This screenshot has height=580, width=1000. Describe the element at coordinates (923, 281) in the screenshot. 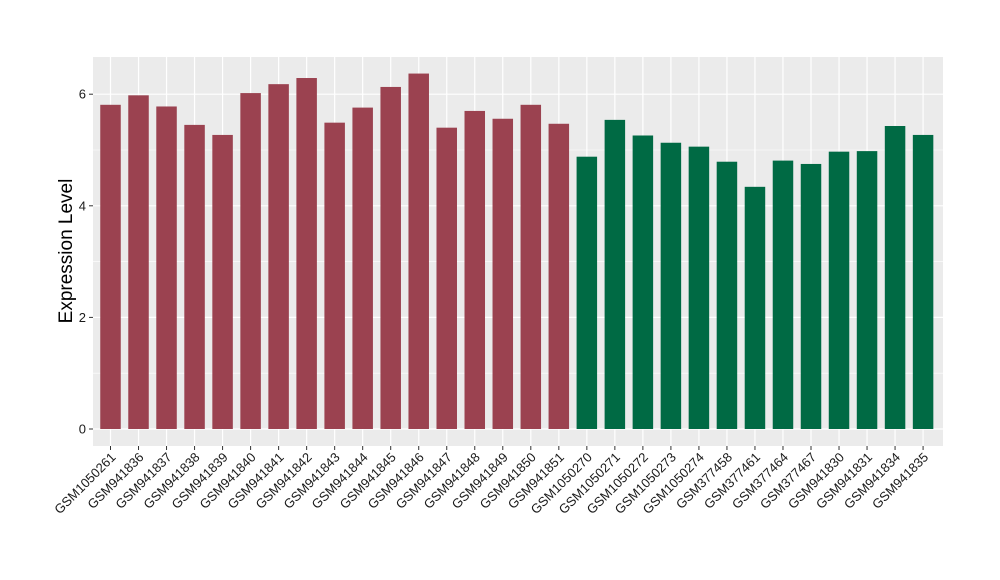

I see `bar-GSM941835` at that location.